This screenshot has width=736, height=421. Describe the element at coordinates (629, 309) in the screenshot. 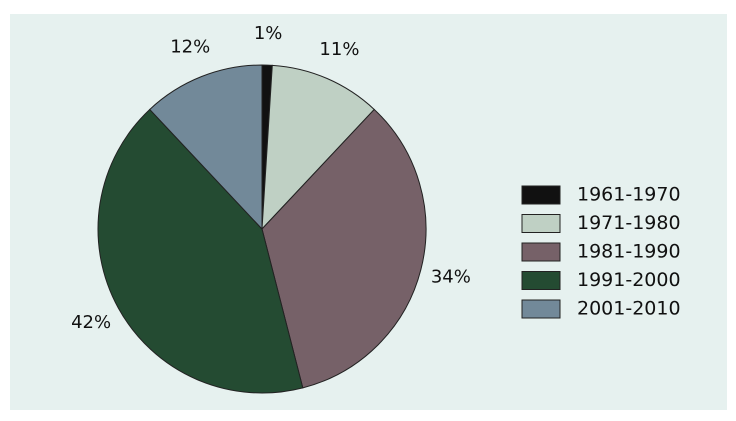

I see `legend-label: 2001-2010` at that location.